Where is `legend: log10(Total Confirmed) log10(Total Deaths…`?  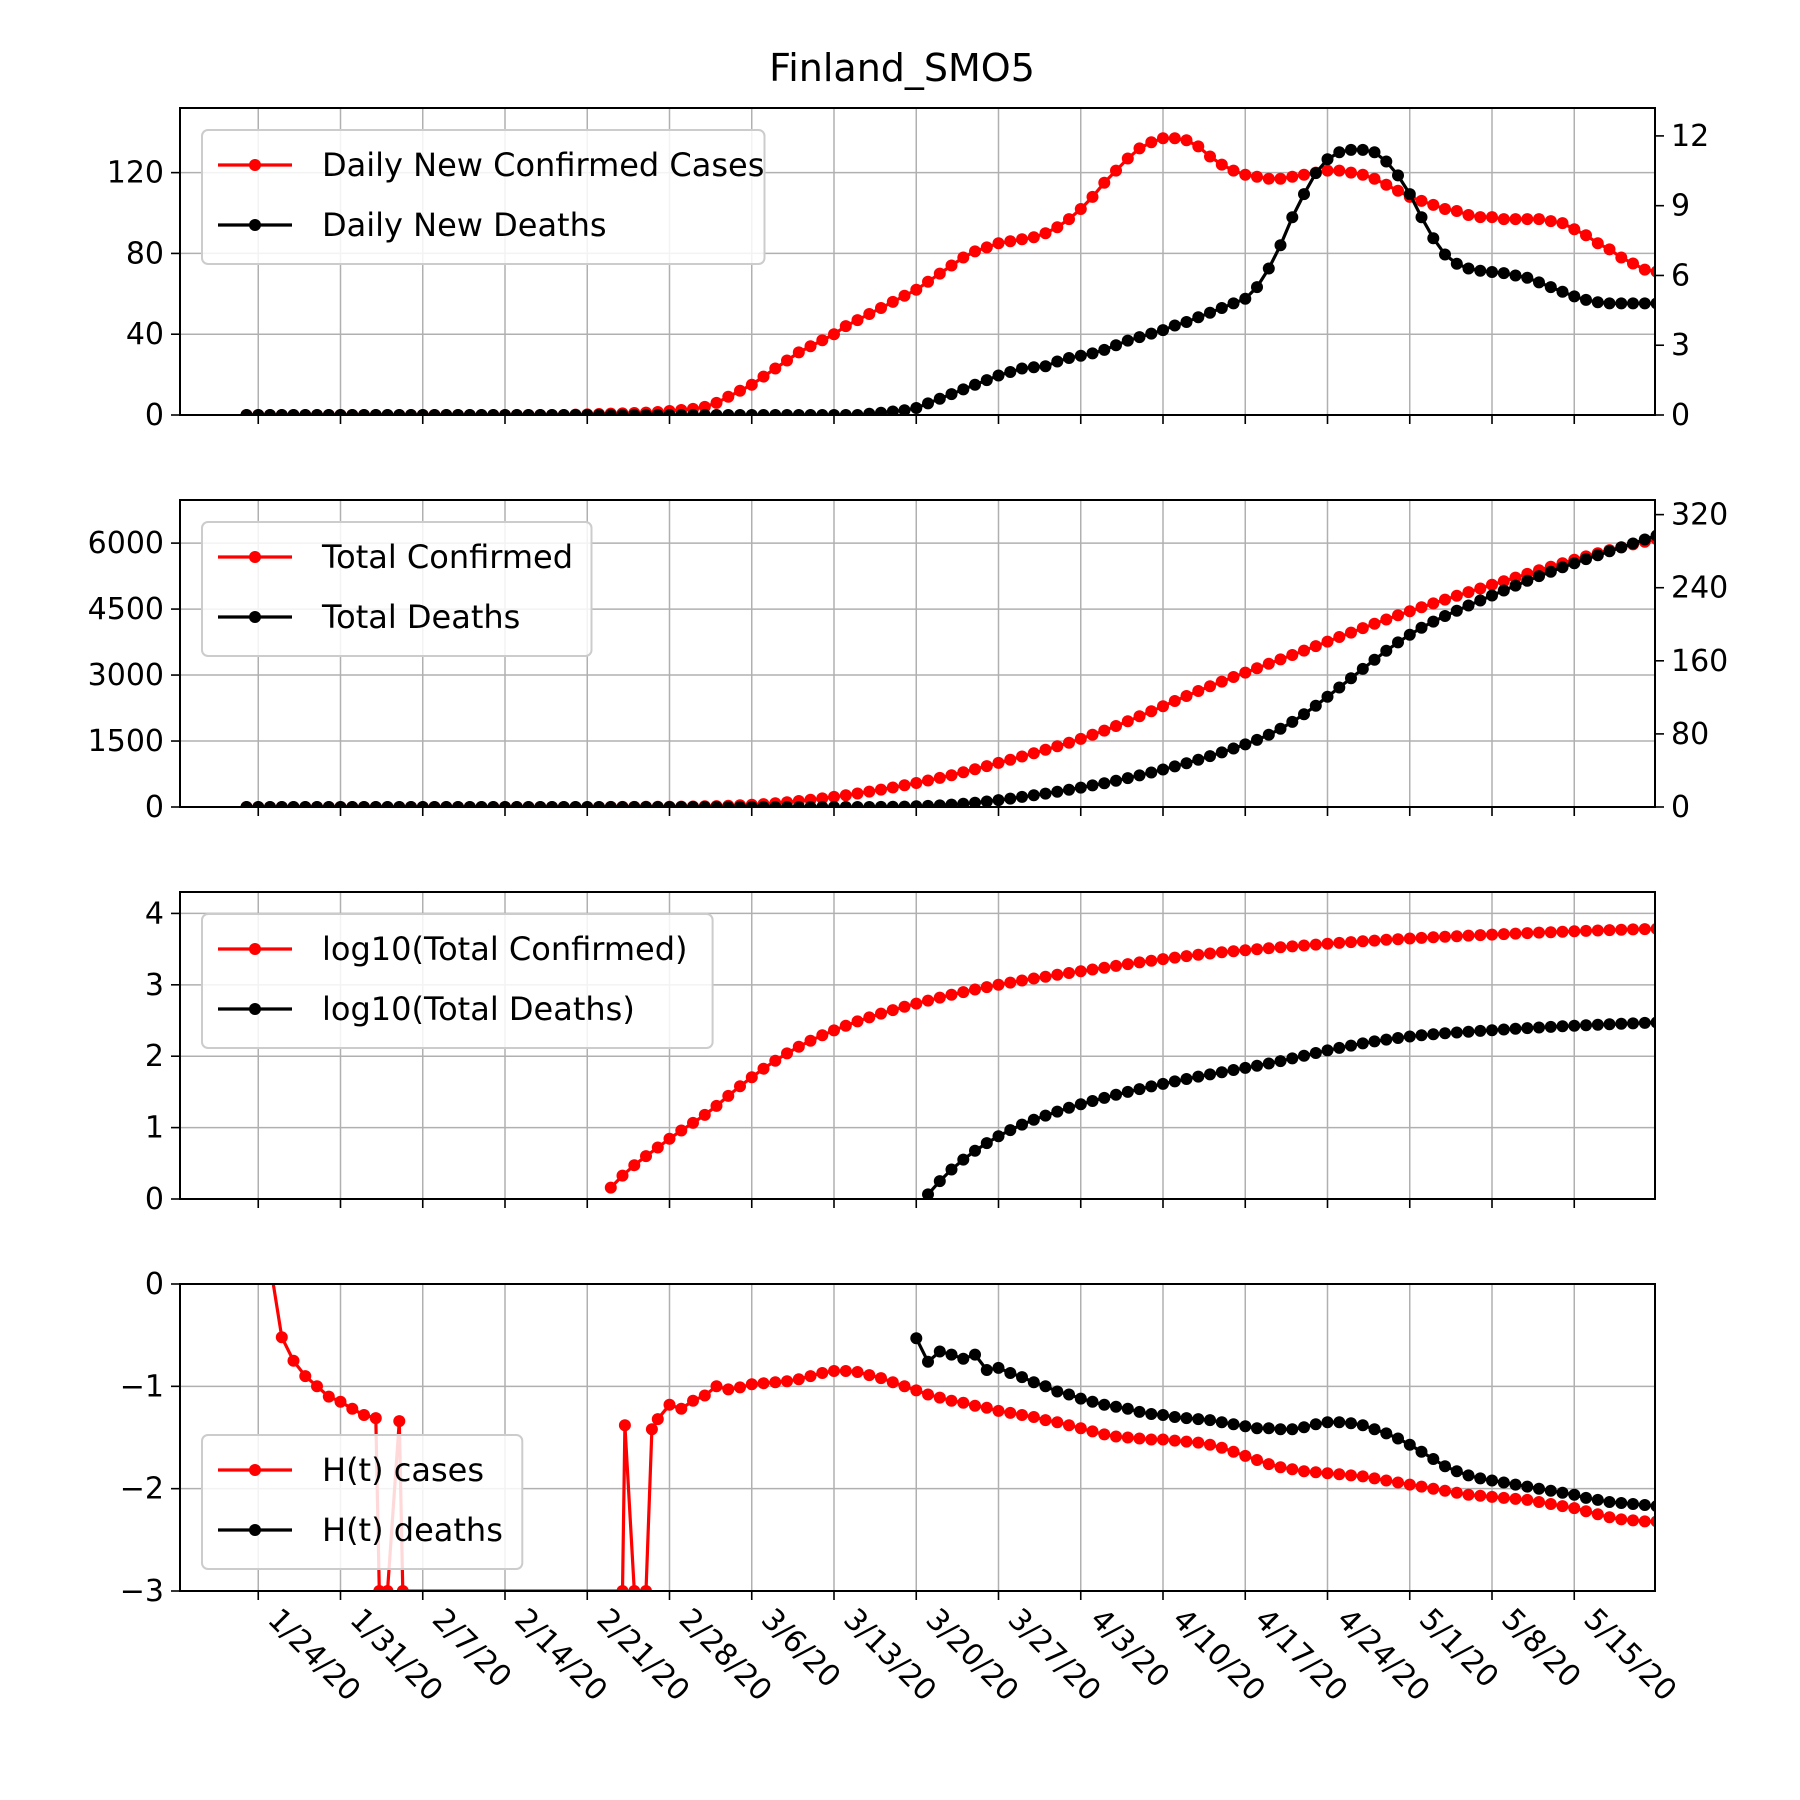 legend: log10(Total Confirmed) log10(Total Deaths… is located at coordinates (457, 981).